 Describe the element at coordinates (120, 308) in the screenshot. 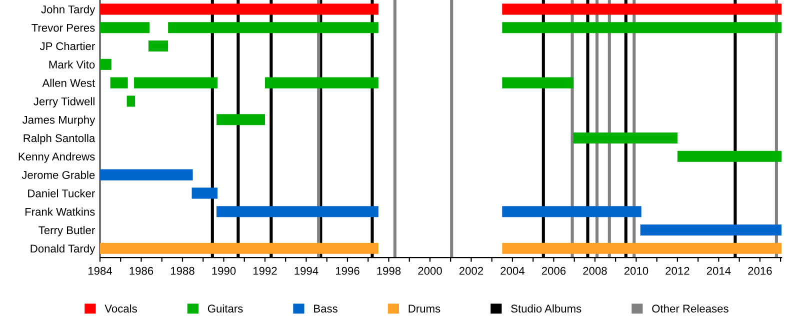

I see `legend-label: Vocals` at that location.